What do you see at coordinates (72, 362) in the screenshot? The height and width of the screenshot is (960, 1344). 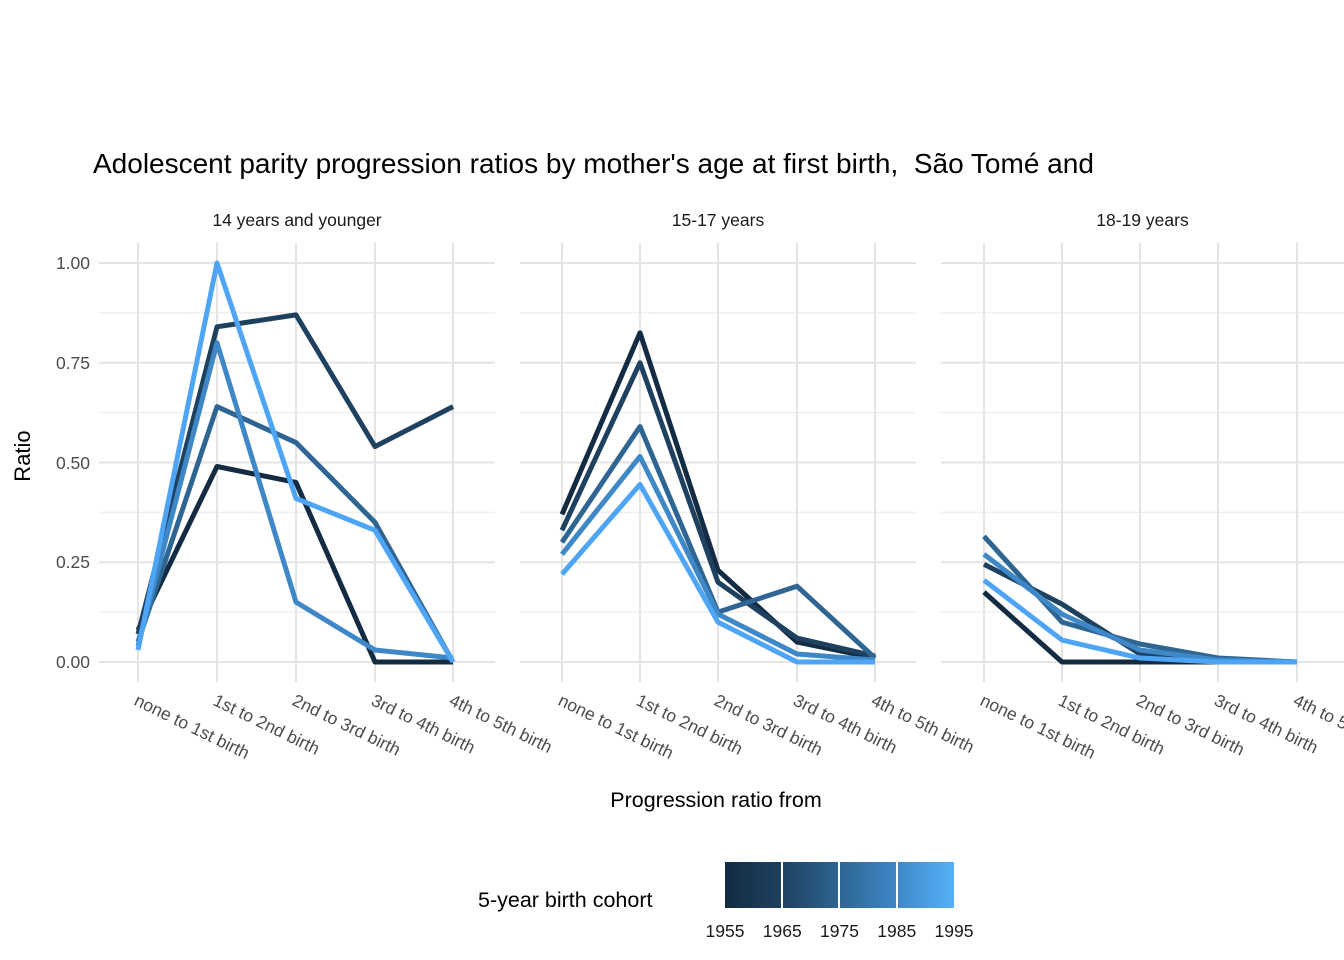 I see `y-axis-tick-label: 0.75` at bounding box center [72, 362].